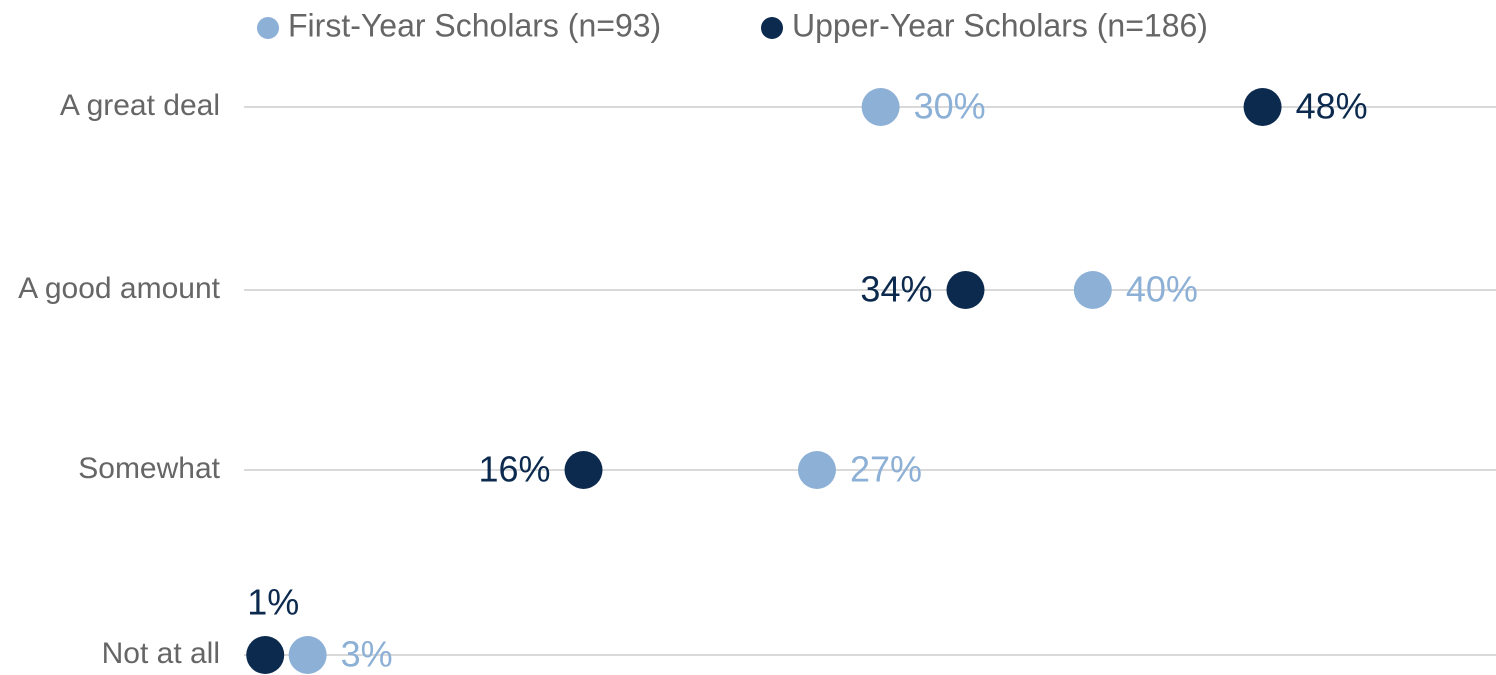 The height and width of the screenshot is (675, 1496). Describe the element at coordinates (149, 468) in the screenshot. I see `category-label: Somewhat` at that location.